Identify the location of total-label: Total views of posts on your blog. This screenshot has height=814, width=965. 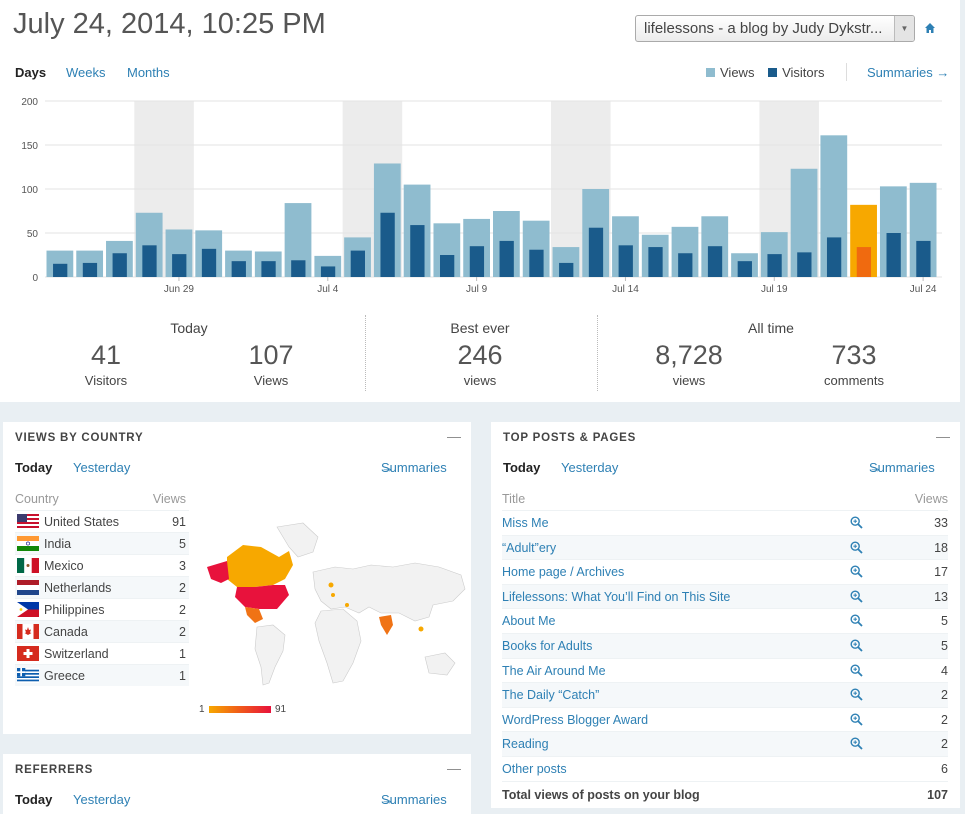
(601, 794).